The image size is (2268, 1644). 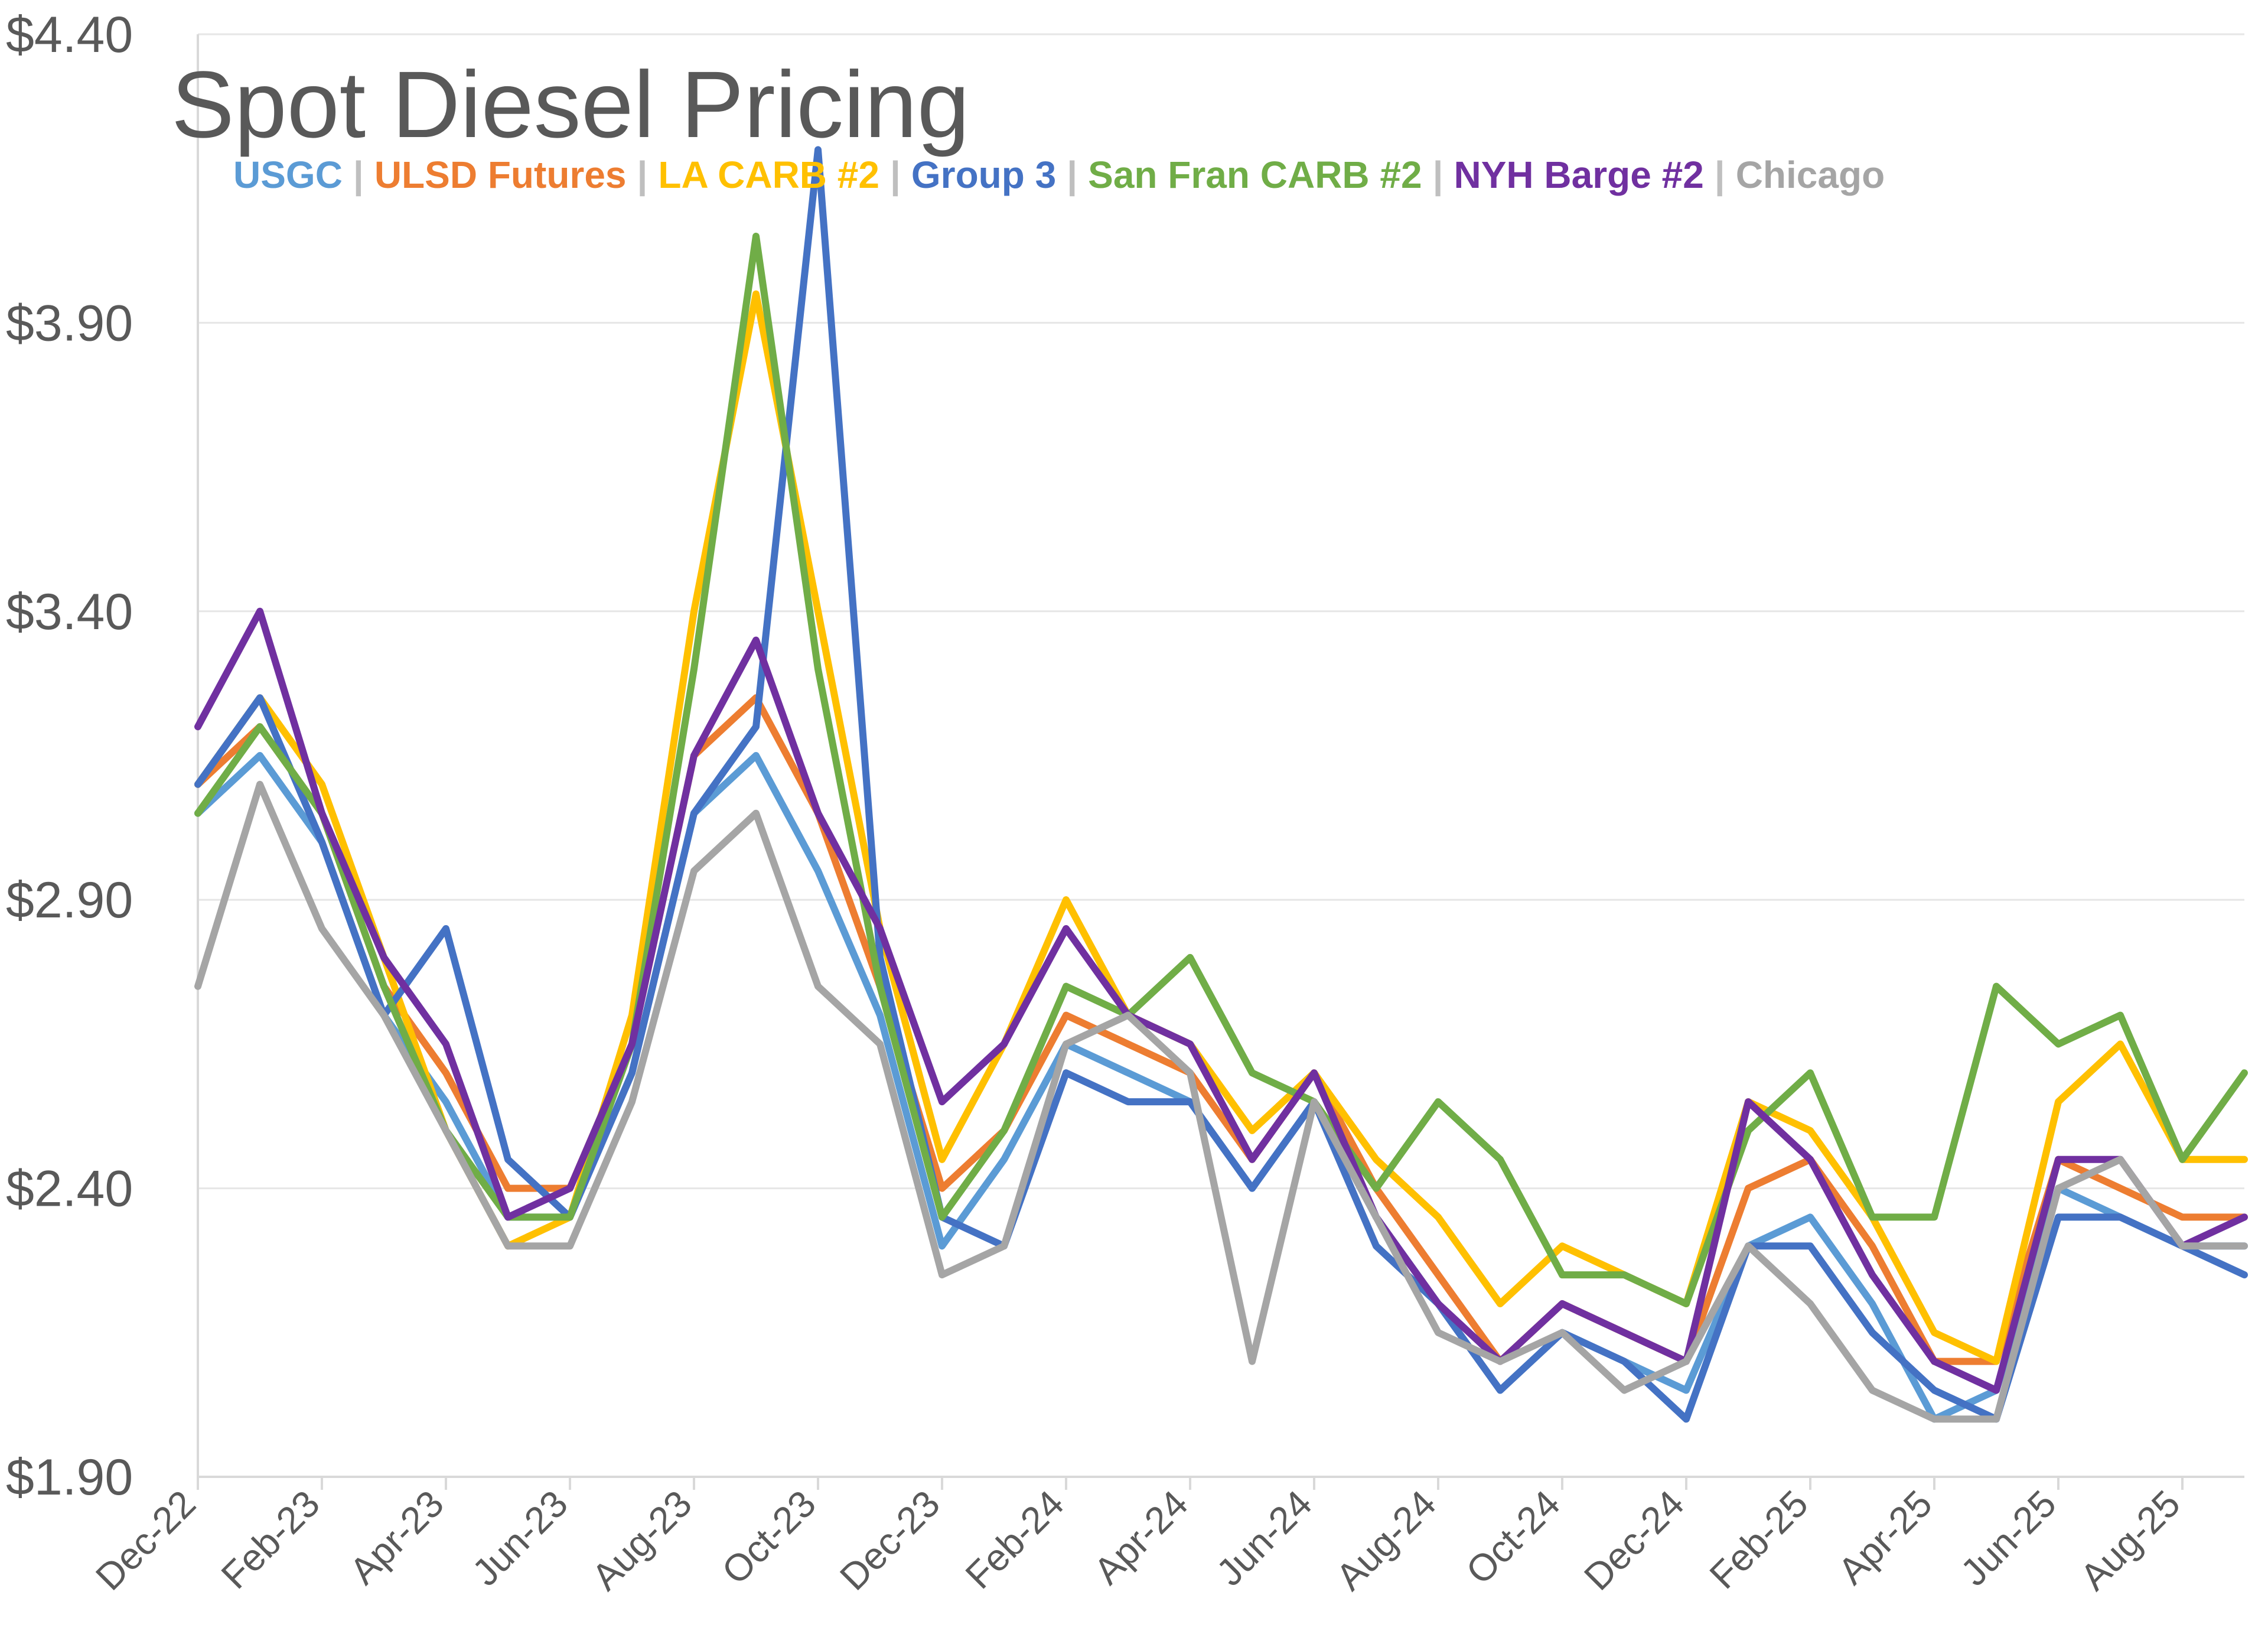 What do you see at coordinates (69, 756) in the screenshot?
I see `y-axis-ticks: $1.90 $2.40 $2.90 $3.40 $3.90 $4.40` at bounding box center [69, 756].